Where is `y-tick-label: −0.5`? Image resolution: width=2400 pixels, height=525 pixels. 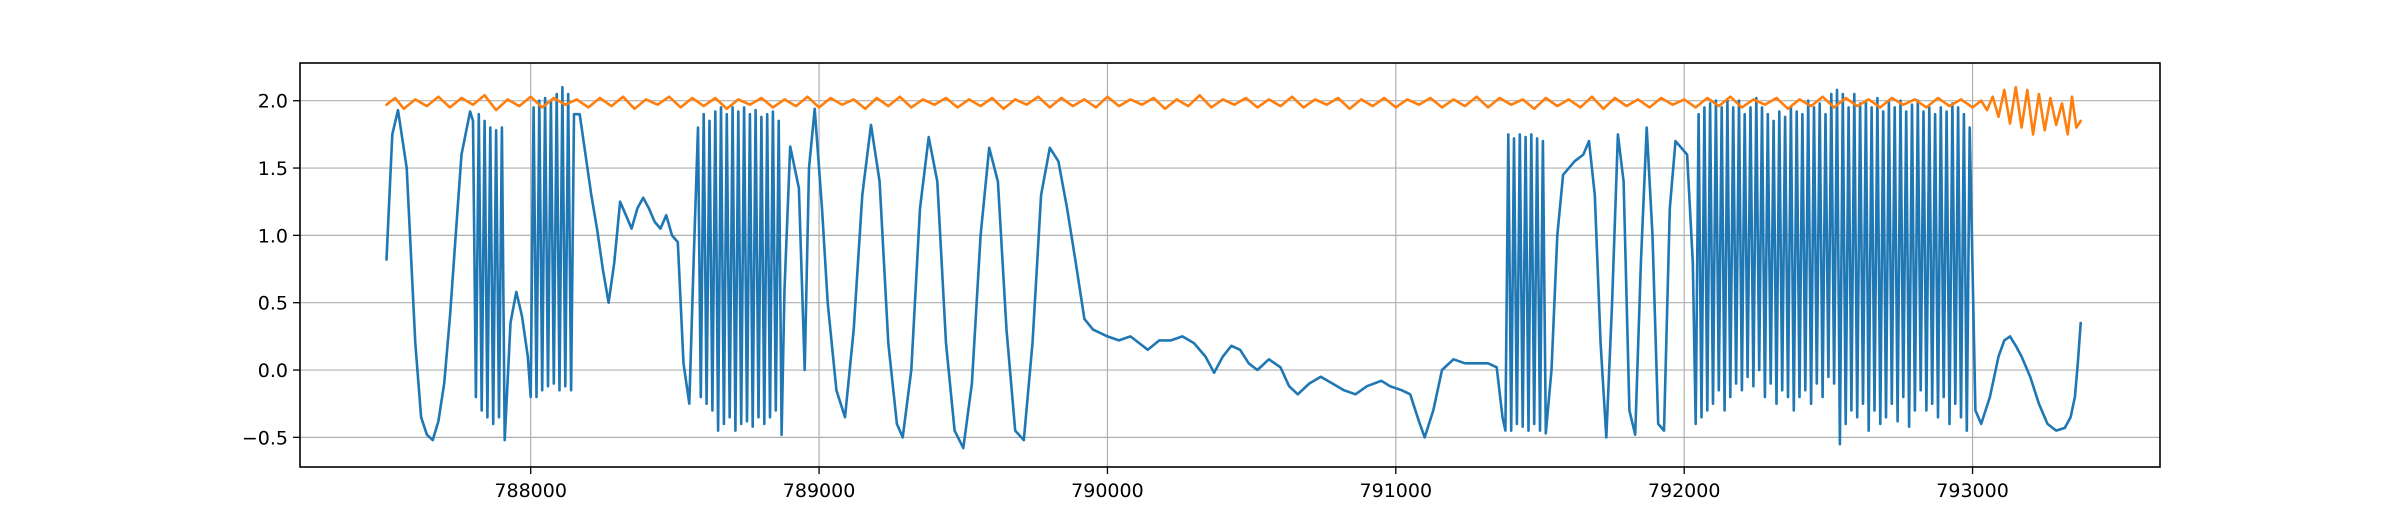 y-tick-label: −0.5 is located at coordinates (265, 438).